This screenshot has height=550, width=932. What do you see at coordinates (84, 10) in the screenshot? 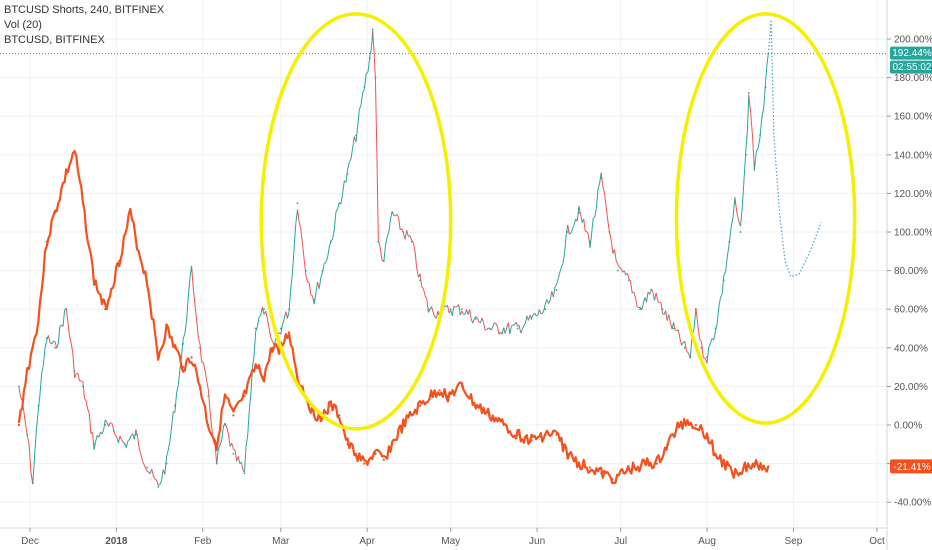
I see `legend-main-symbol: BTCUSD Shorts, 240, BITFINEX` at bounding box center [84, 10].